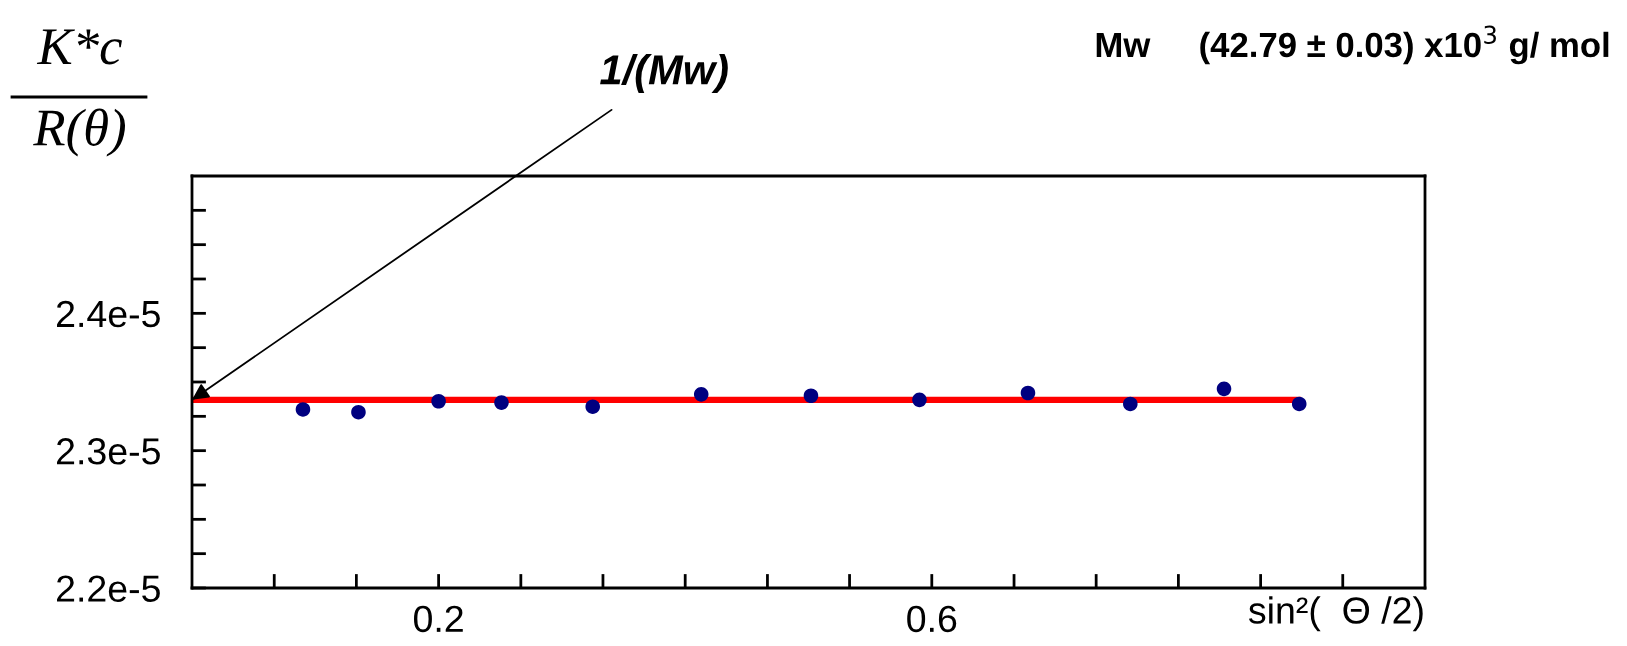 This screenshot has width=1627, height=646. I want to click on x-tick-label: 0.6, so click(932, 619).